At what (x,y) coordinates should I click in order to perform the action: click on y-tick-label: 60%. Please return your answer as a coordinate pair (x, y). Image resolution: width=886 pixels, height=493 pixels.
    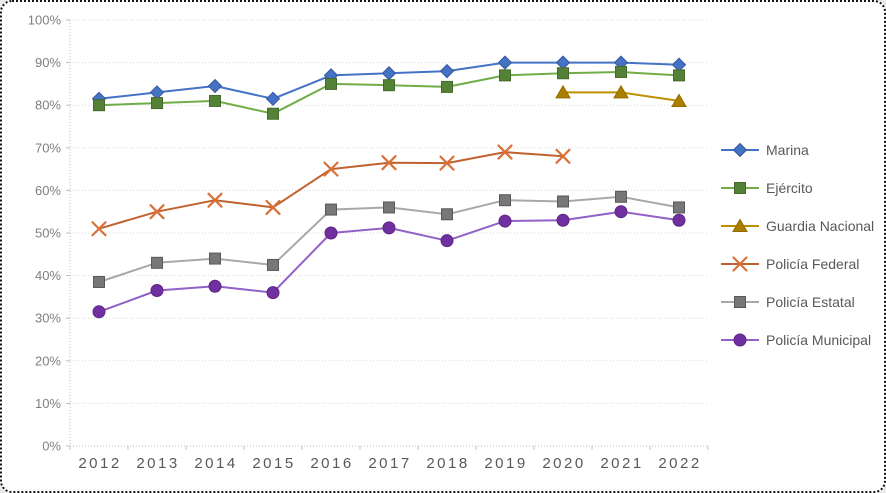
    Looking at the image, I should click on (48, 190).